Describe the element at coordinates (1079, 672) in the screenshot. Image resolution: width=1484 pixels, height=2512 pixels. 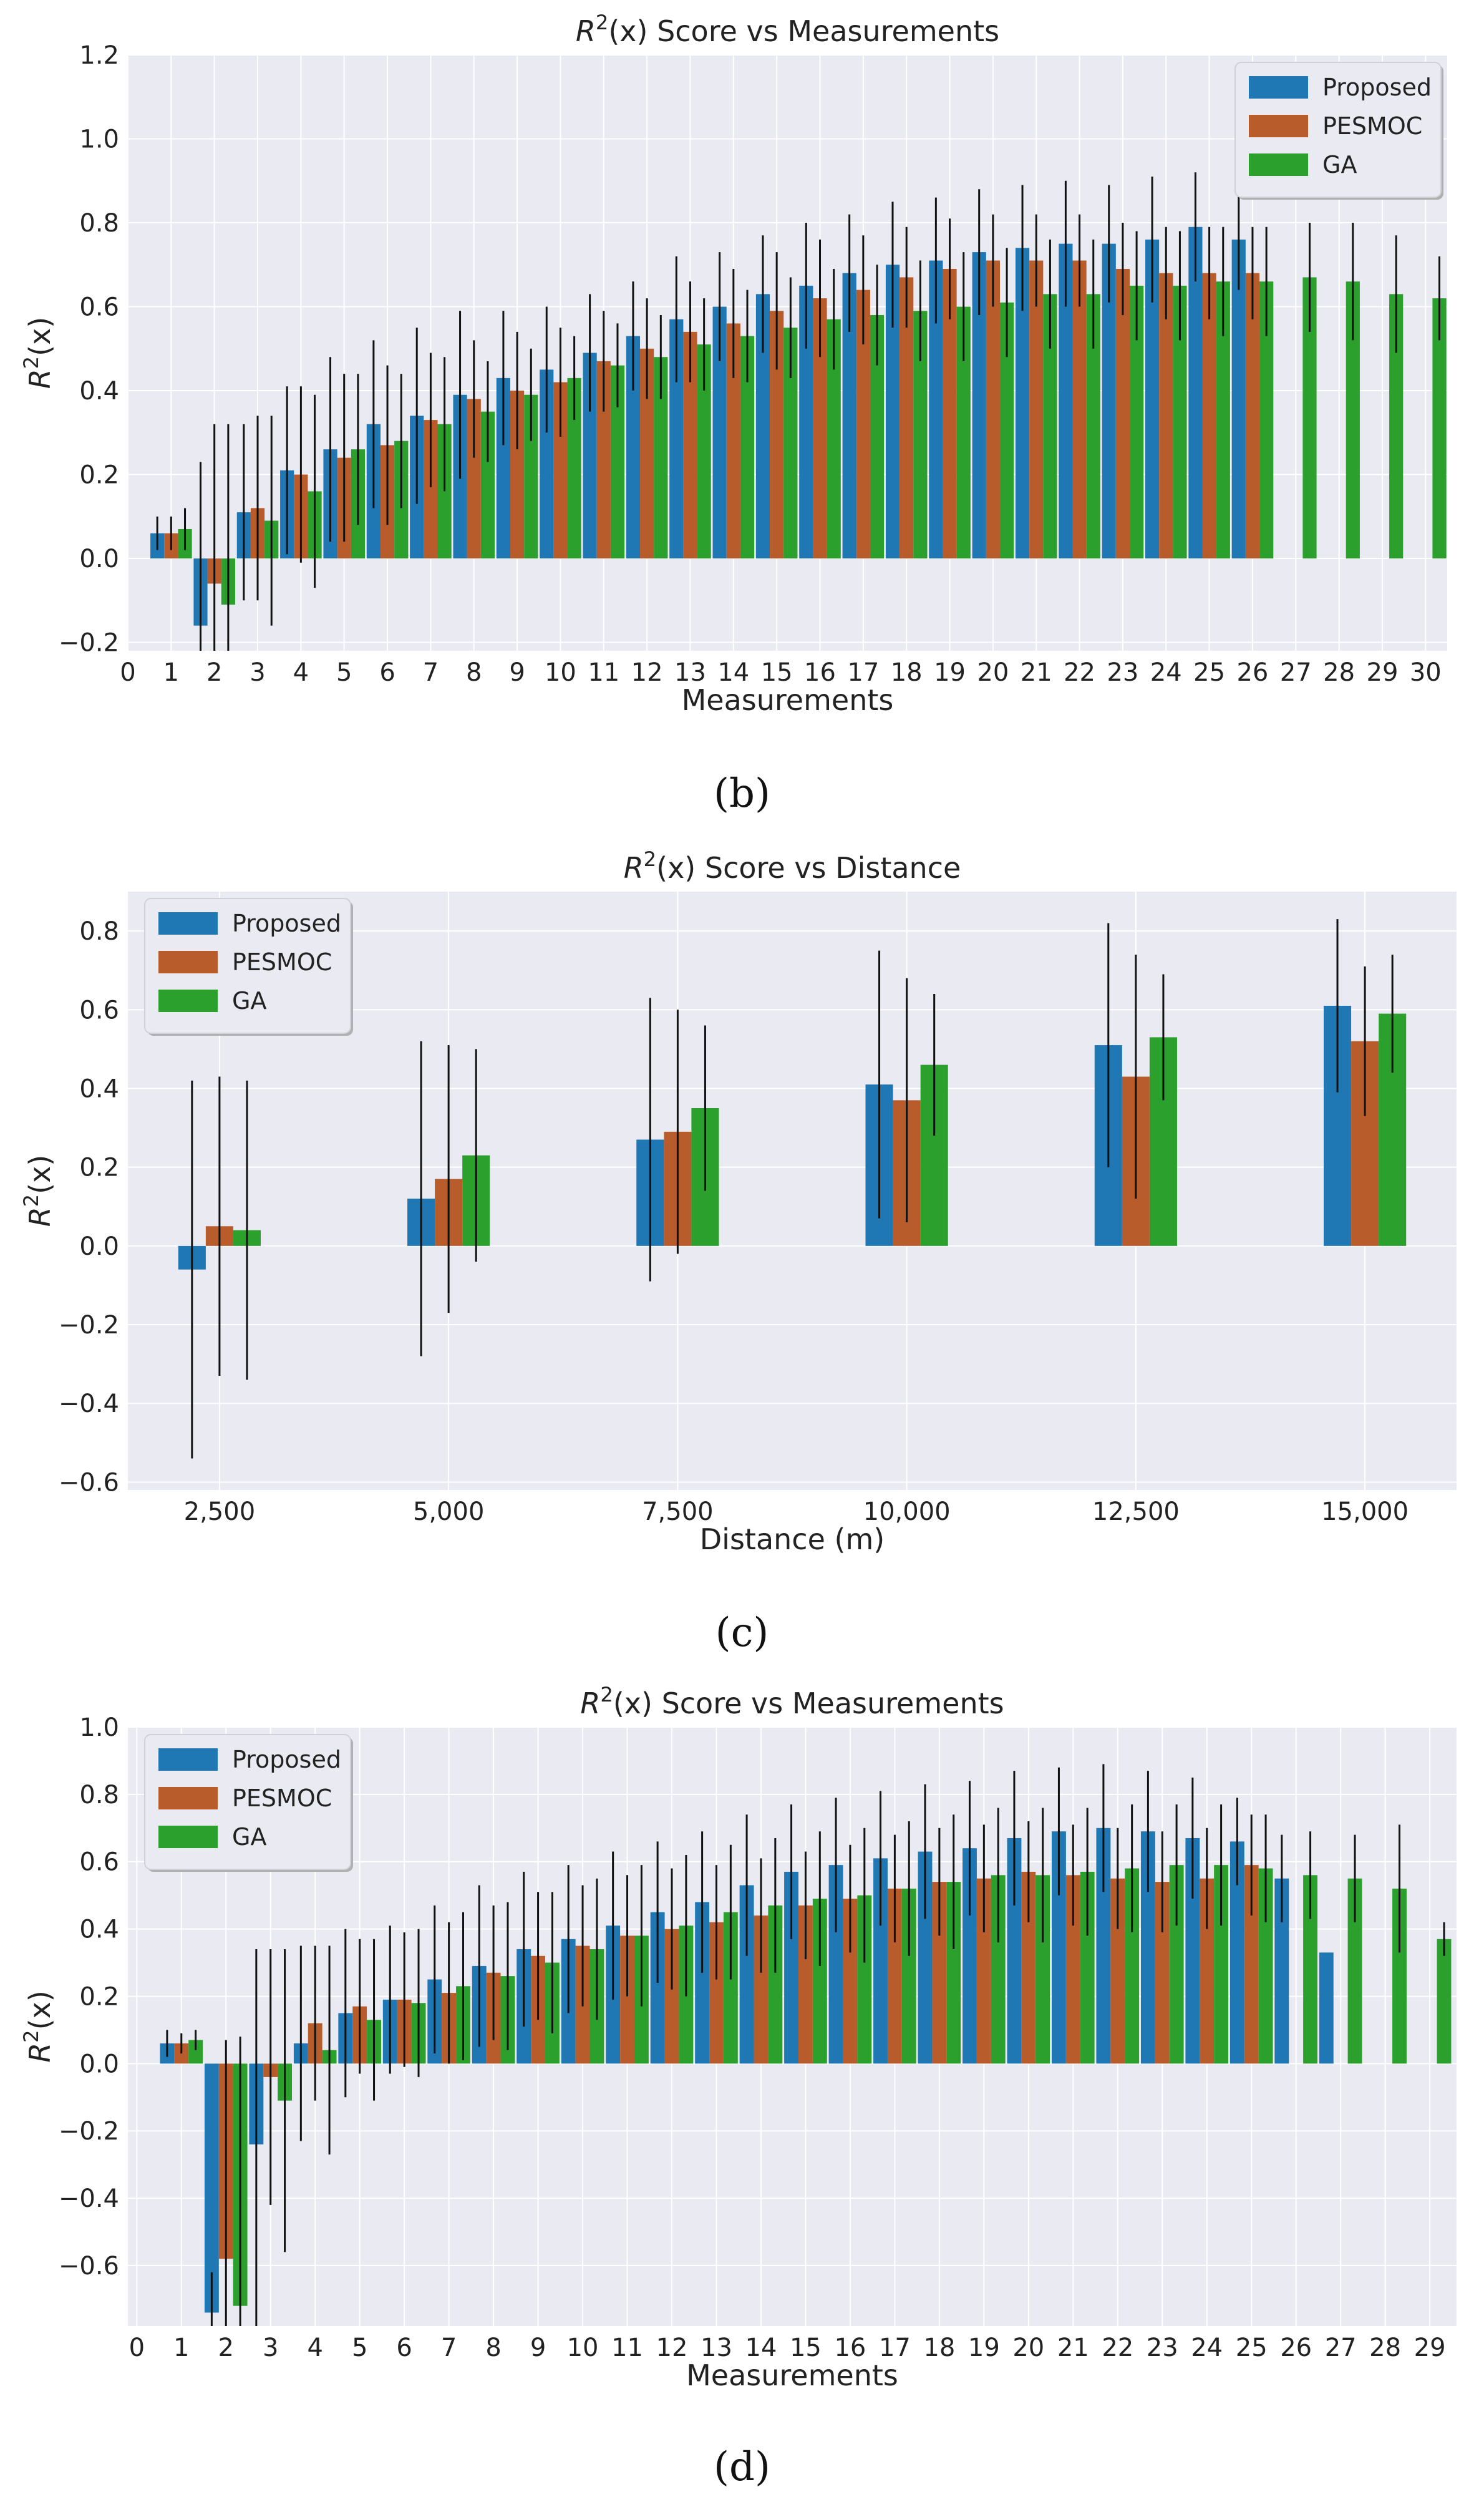
I see `x-tick-label: 22` at that location.